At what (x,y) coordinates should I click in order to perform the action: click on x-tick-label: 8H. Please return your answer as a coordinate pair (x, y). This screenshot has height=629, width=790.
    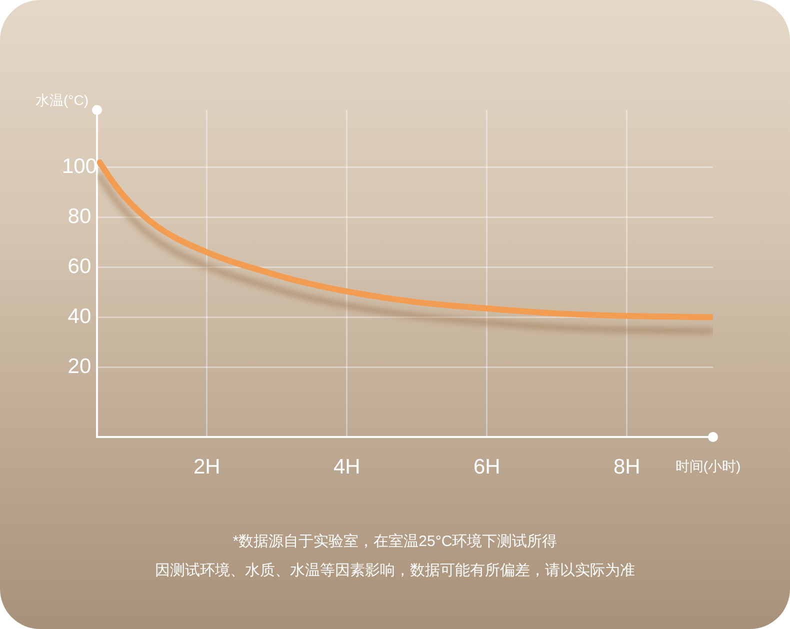
    Looking at the image, I should click on (626, 466).